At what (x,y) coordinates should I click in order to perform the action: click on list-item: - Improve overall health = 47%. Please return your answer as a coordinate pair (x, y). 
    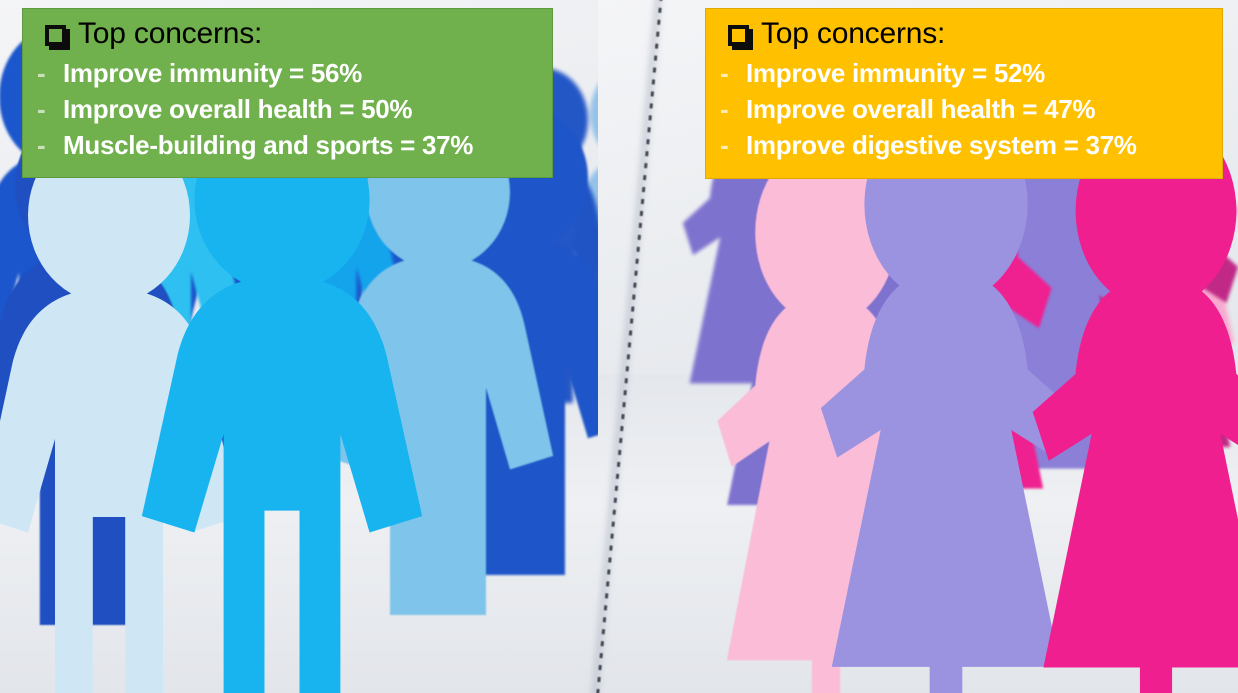
    Looking at the image, I should click on (964, 109).